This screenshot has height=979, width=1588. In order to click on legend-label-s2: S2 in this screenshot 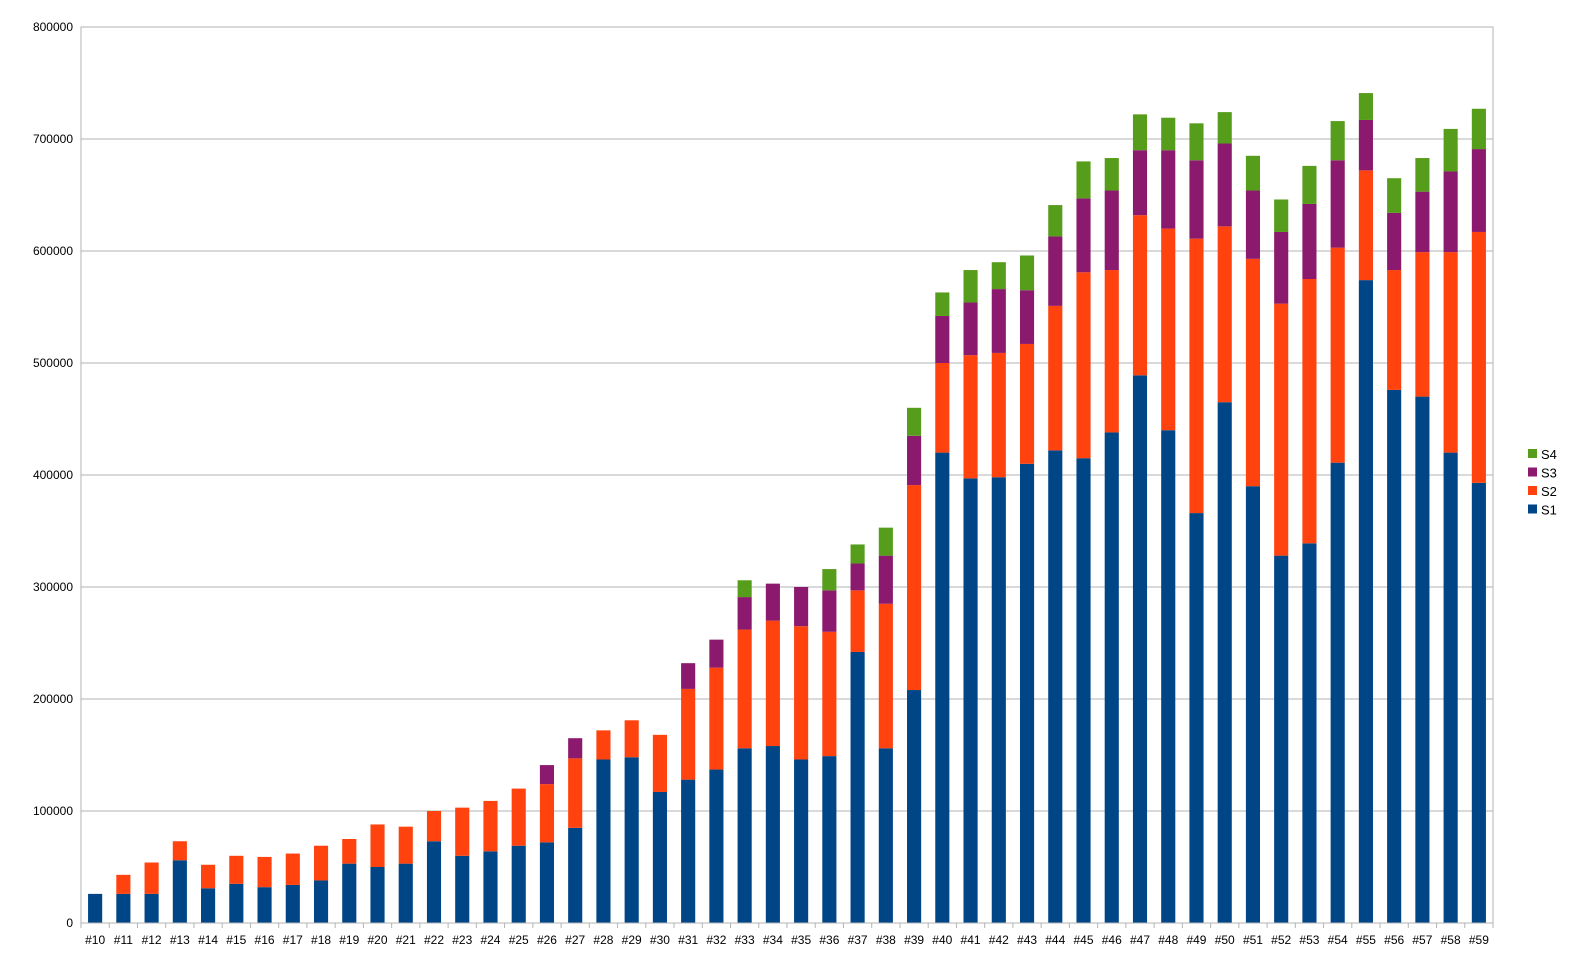, I will do `click(1549, 491)`.